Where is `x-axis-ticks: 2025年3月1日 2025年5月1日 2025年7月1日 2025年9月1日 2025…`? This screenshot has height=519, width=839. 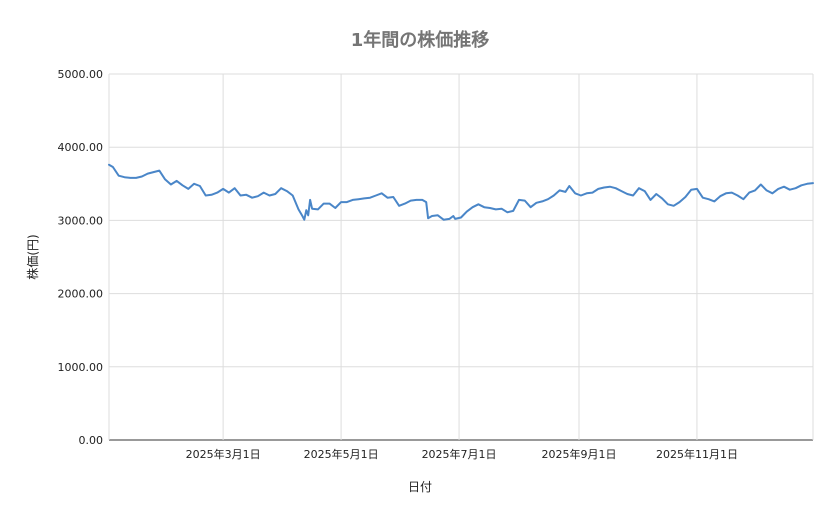 x-axis-ticks: 2025年3月1日 2025年5月1日 2025年7月1日 2025年9月1日 2025… is located at coordinates (462, 454).